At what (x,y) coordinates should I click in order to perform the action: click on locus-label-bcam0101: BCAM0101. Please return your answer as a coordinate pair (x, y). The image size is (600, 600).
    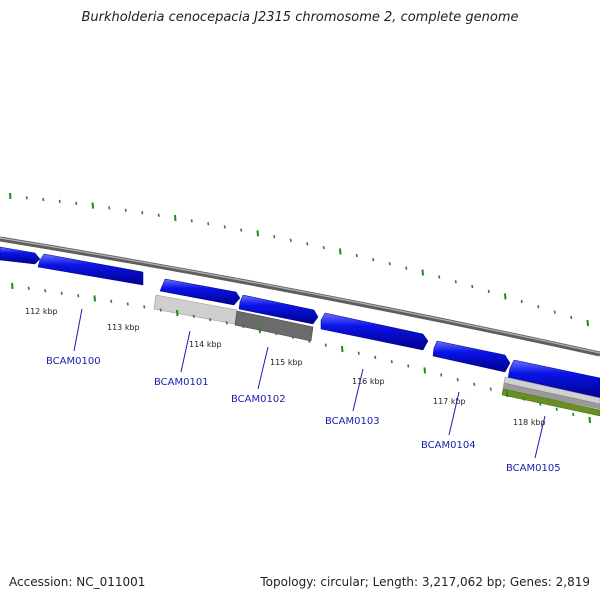
    Looking at the image, I should click on (181, 382).